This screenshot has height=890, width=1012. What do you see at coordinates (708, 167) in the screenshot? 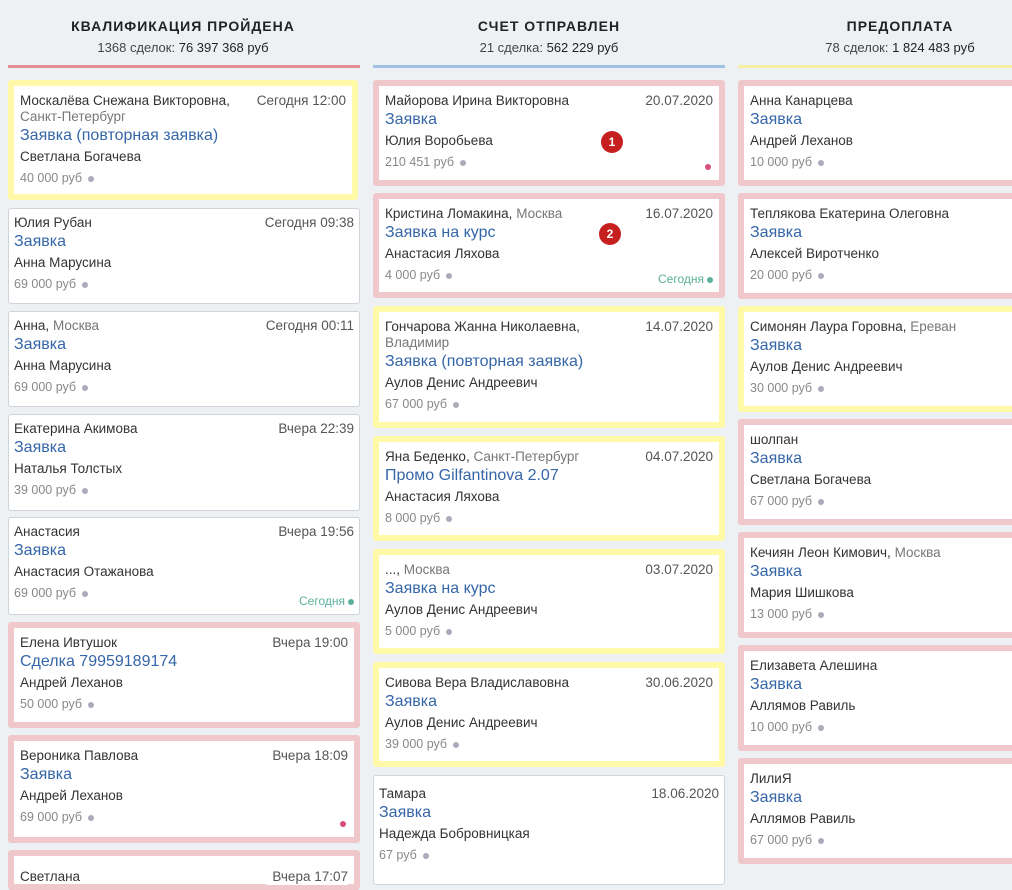
I see `unread-dot-icon` at bounding box center [708, 167].